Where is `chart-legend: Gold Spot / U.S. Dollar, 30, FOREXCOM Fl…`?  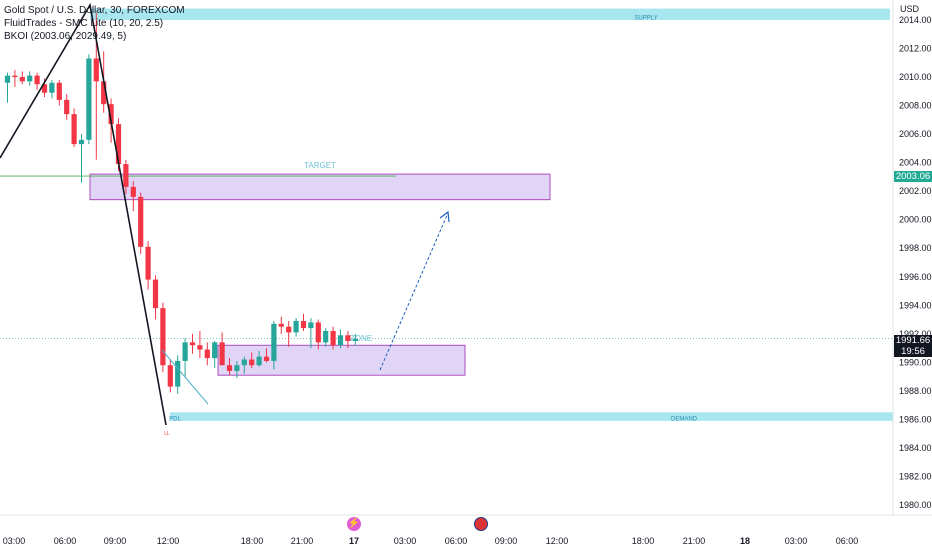
chart-legend: Gold Spot / U.S. Dollar, 30, FOREXCOM Fl… is located at coordinates (94, 23).